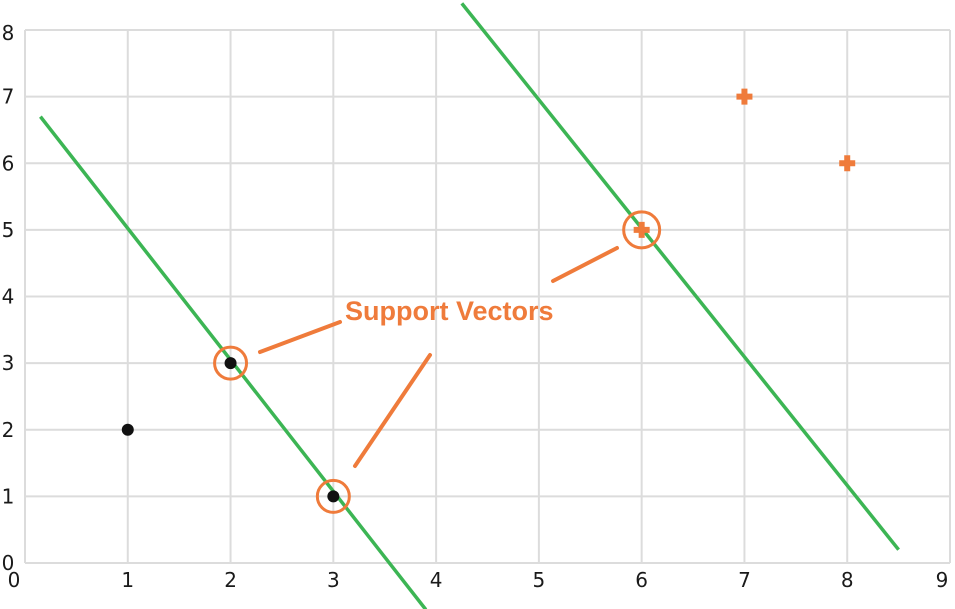 This screenshot has height=609, width=955. I want to click on y-tick-label: 5, so click(8, 230).